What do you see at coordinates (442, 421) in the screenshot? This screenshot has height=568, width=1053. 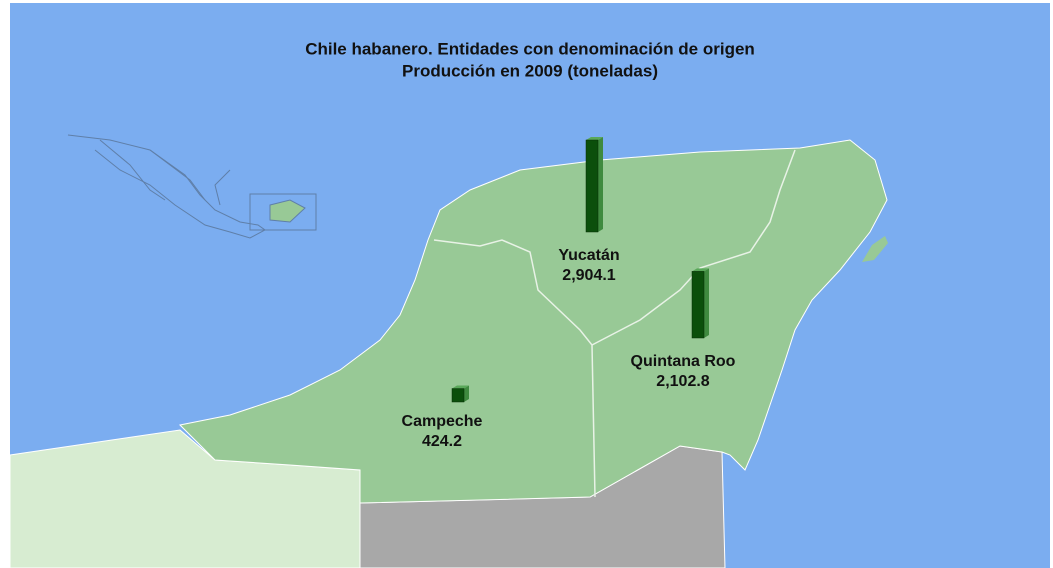 I see `region-label: Campeche` at bounding box center [442, 421].